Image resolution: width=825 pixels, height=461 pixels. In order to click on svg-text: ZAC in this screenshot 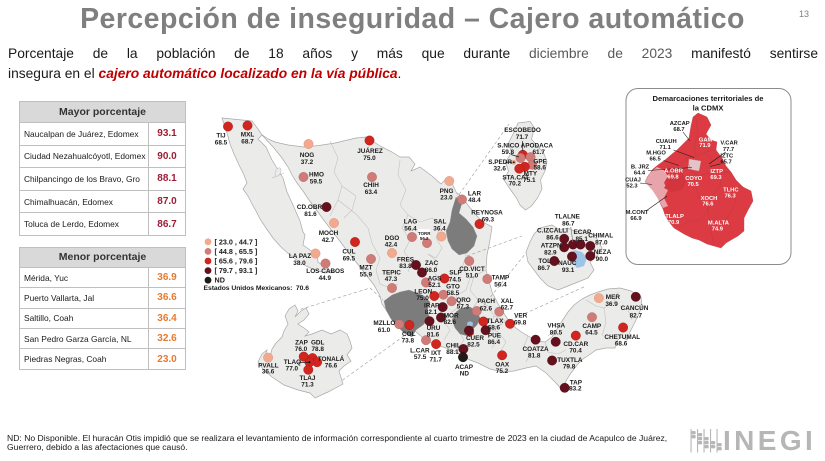, I will do `click(432, 263)`.